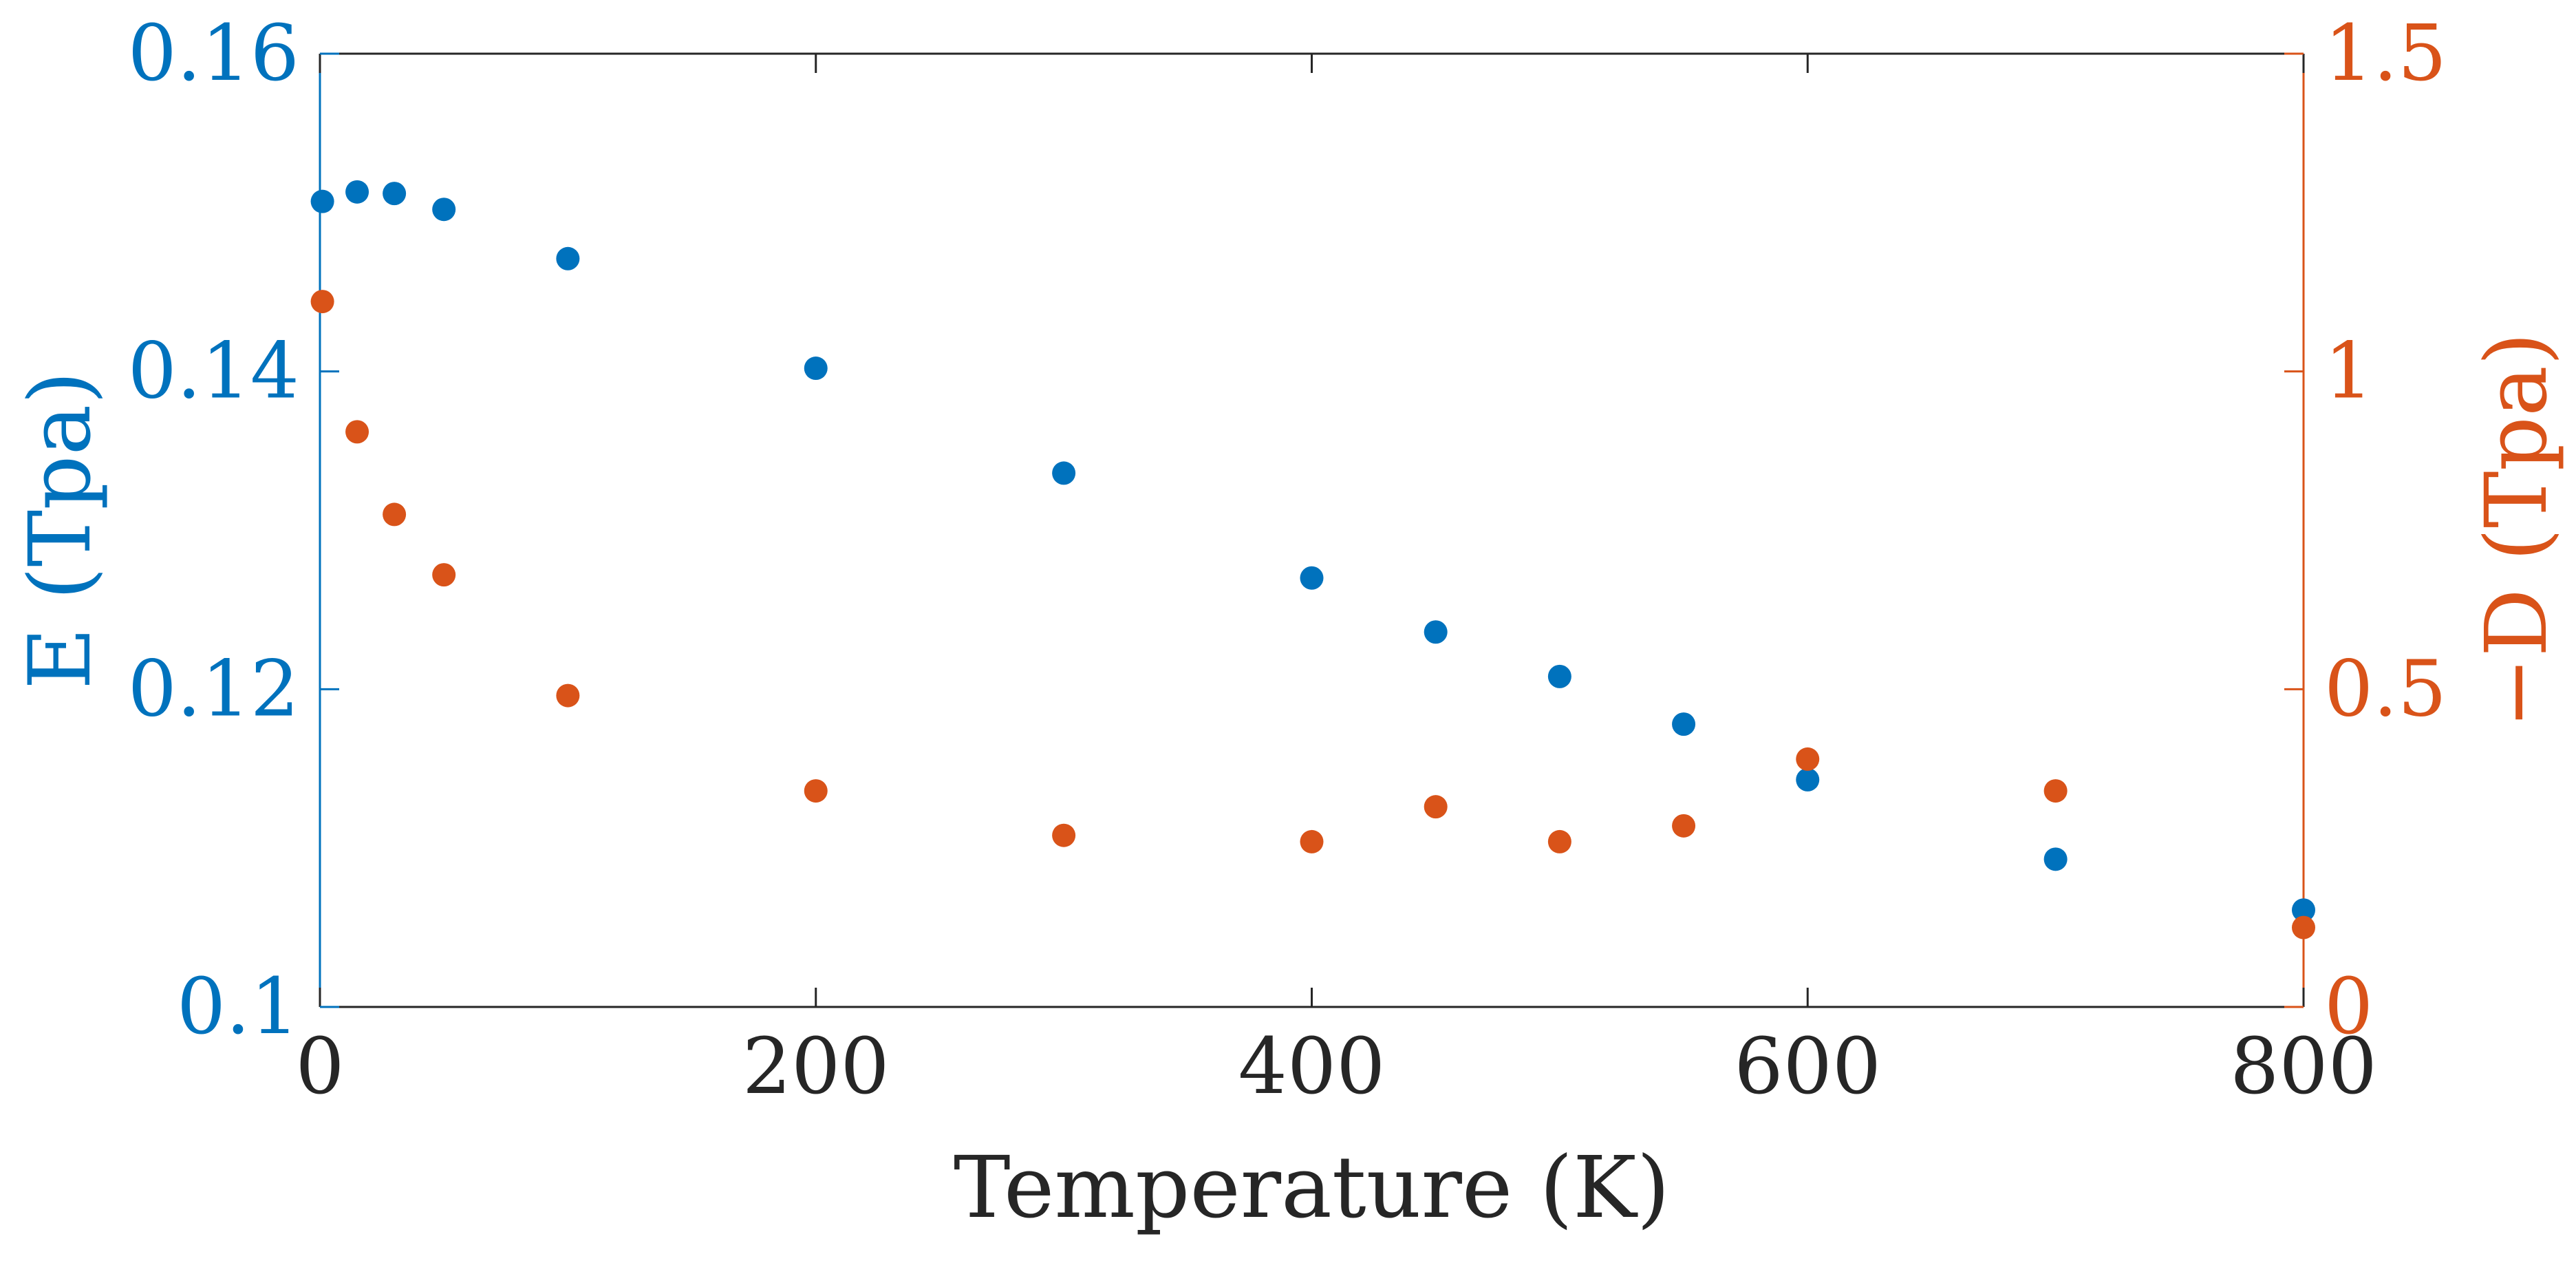 Image resolution: width=2576 pixels, height=1274 pixels. What do you see at coordinates (1807, 1067) in the screenshot?
I see `x-tick-label: 600` at bounding box center [1807, 1067].